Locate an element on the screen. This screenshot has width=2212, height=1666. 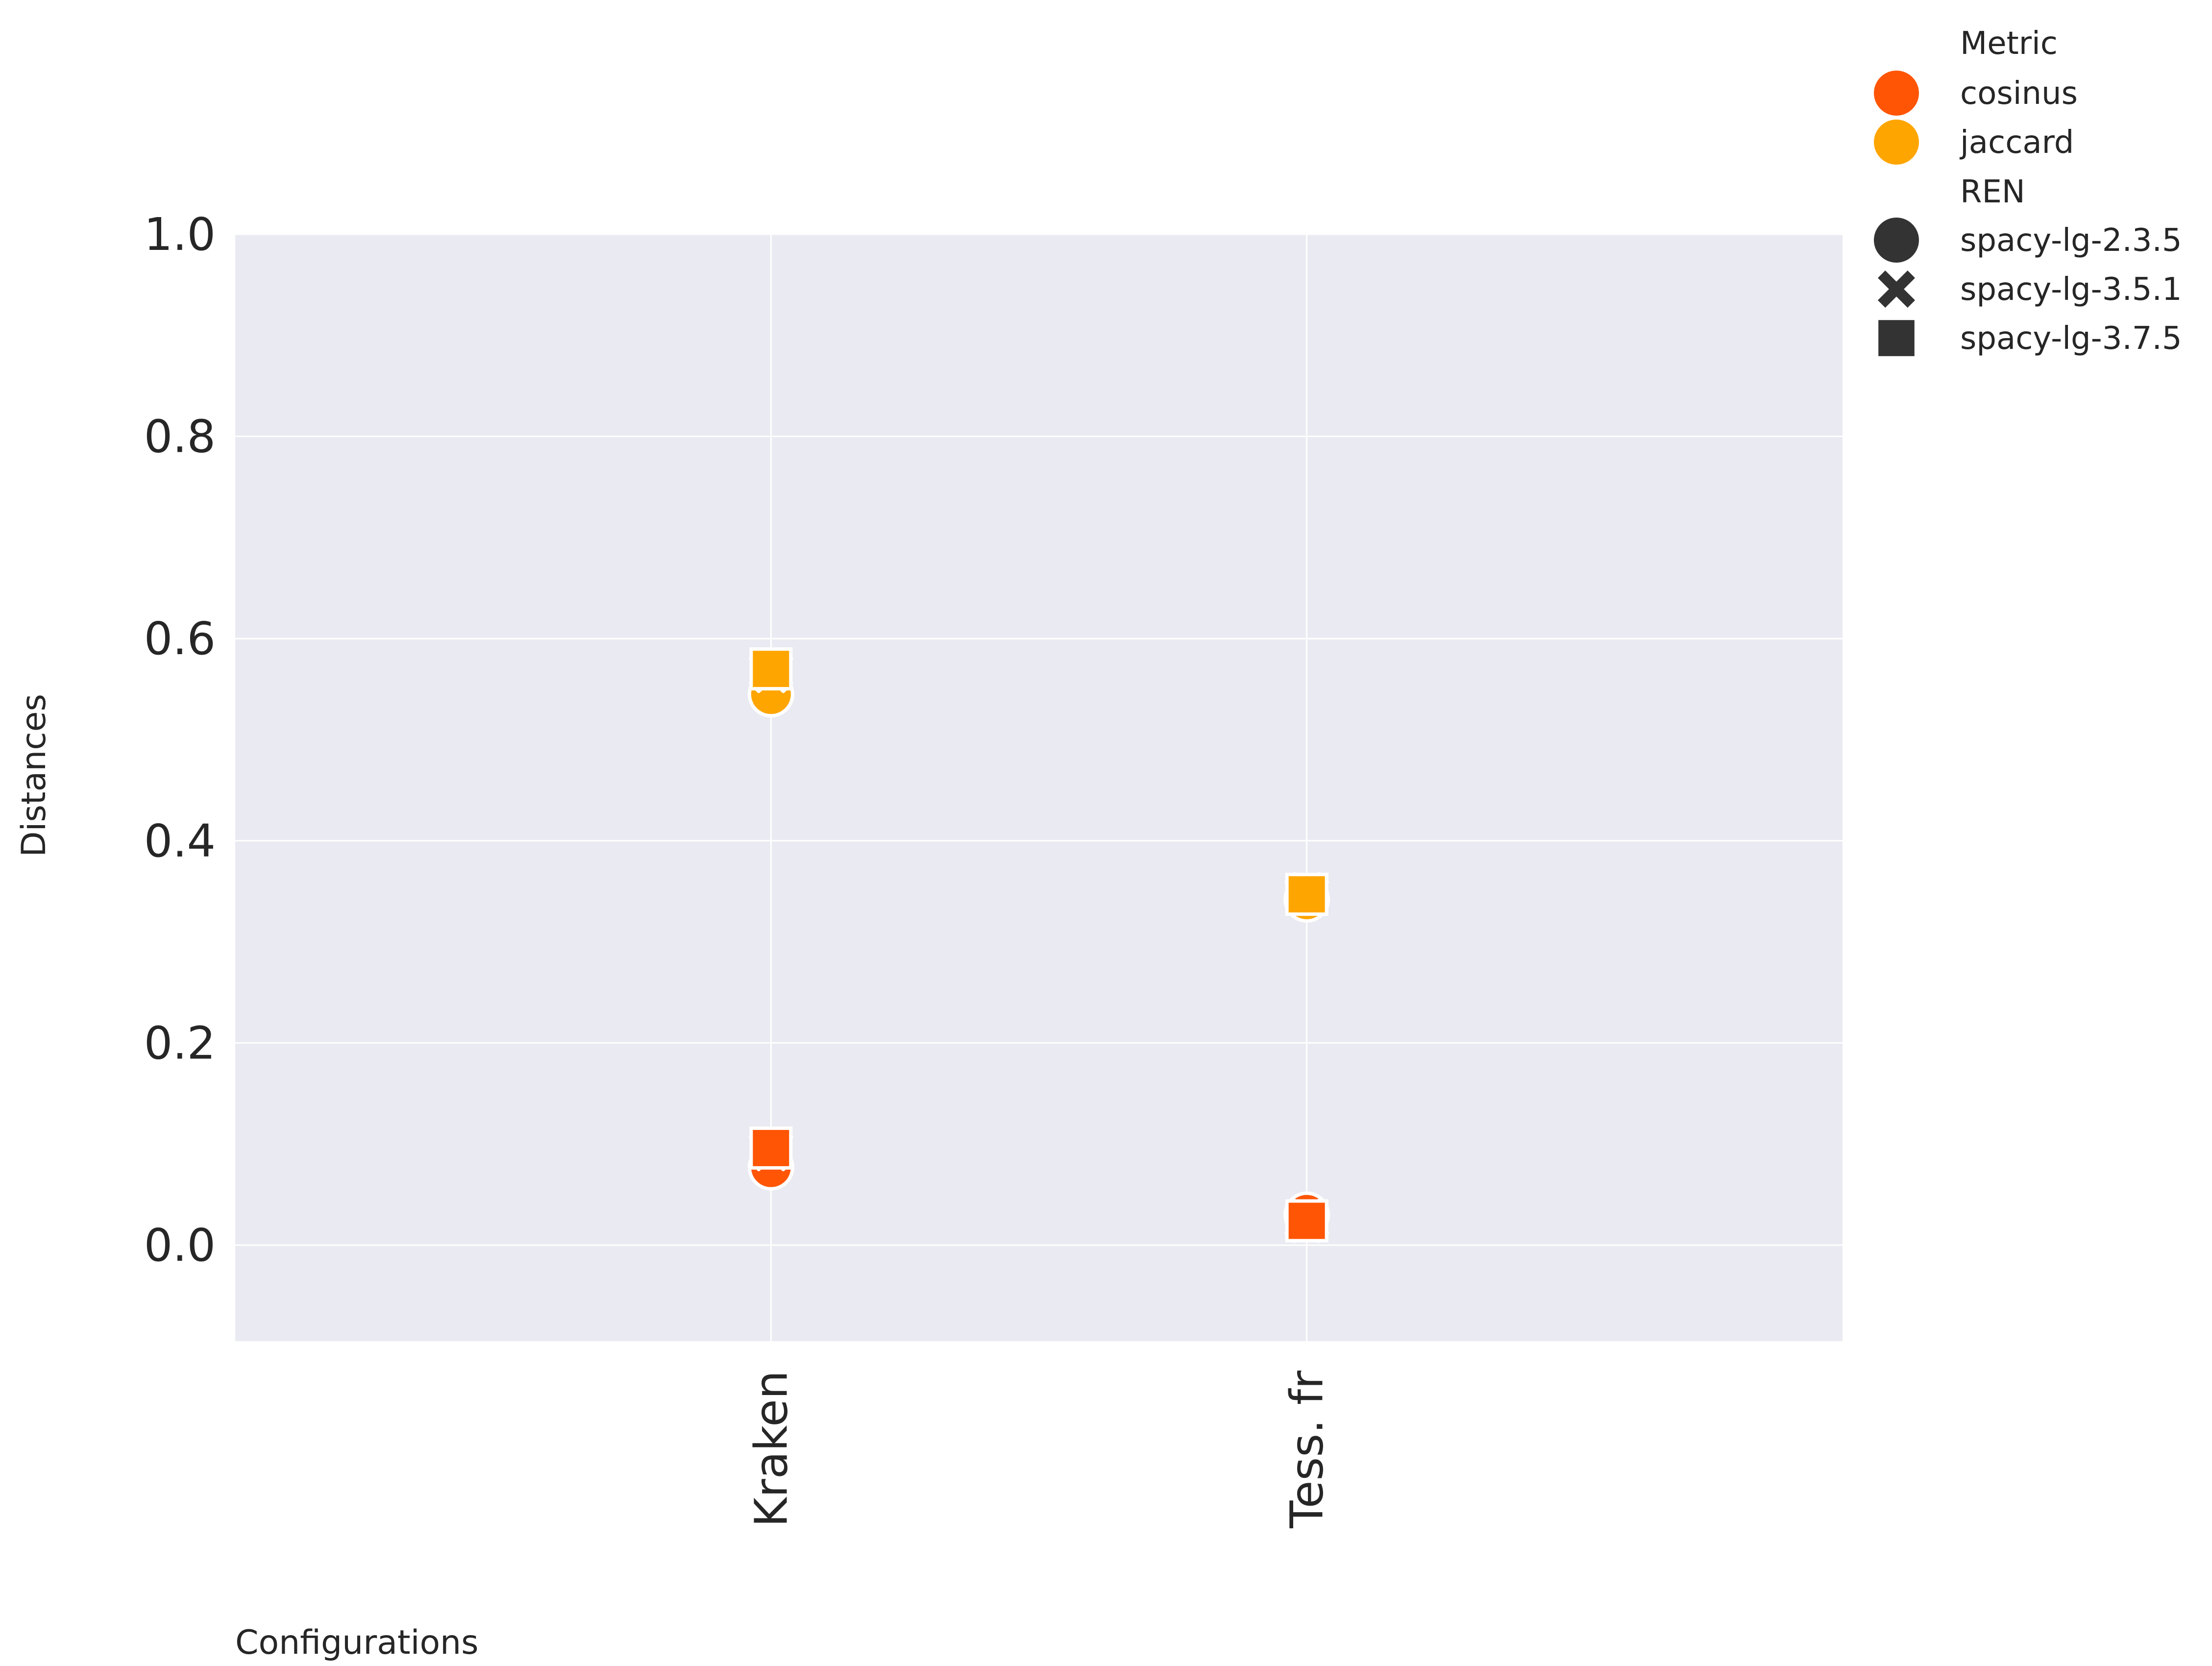
legend-label-cosinus: cosinus is located at coordinates (2019, 93).